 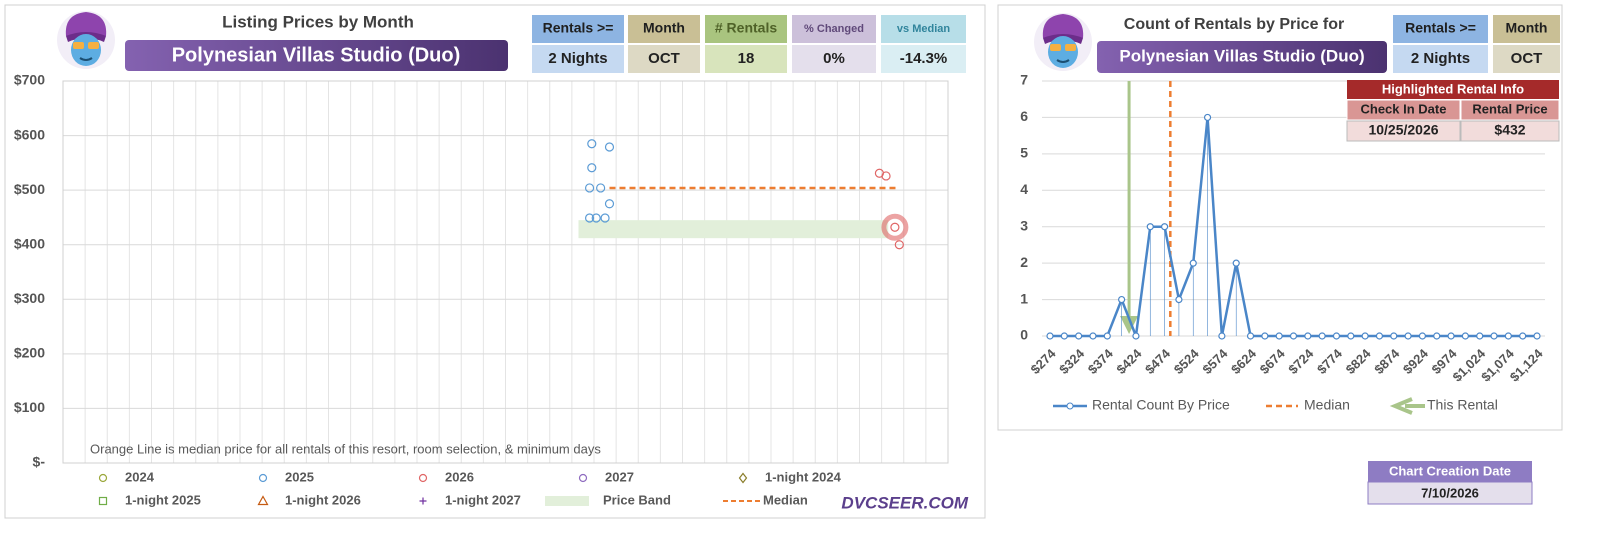 I want to click on y-tick-label: $200, so click(x=29, y=353).